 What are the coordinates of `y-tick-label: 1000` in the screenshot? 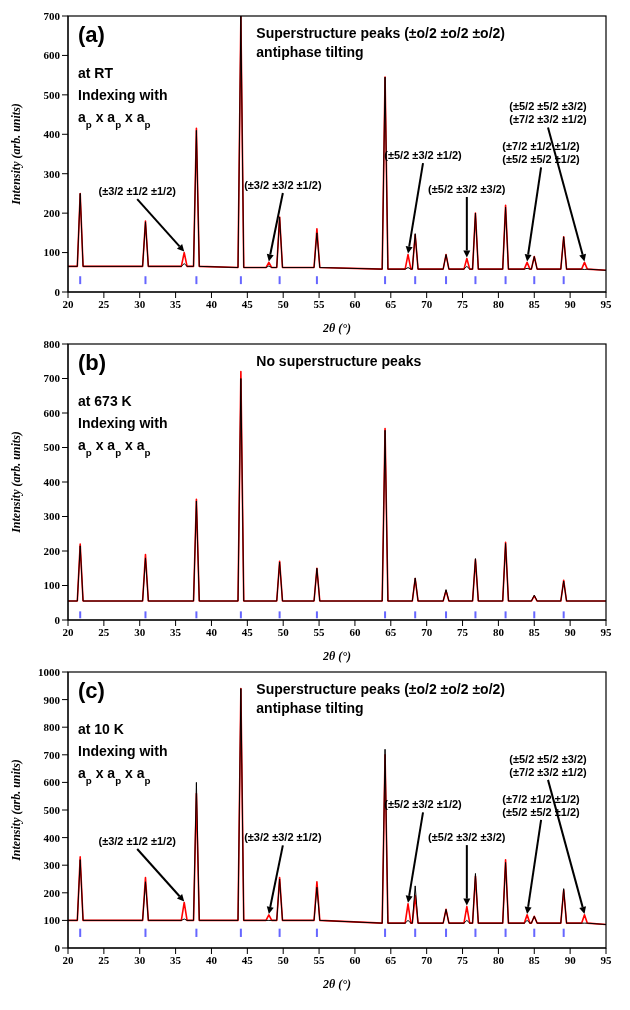 It's located at (49, 671).